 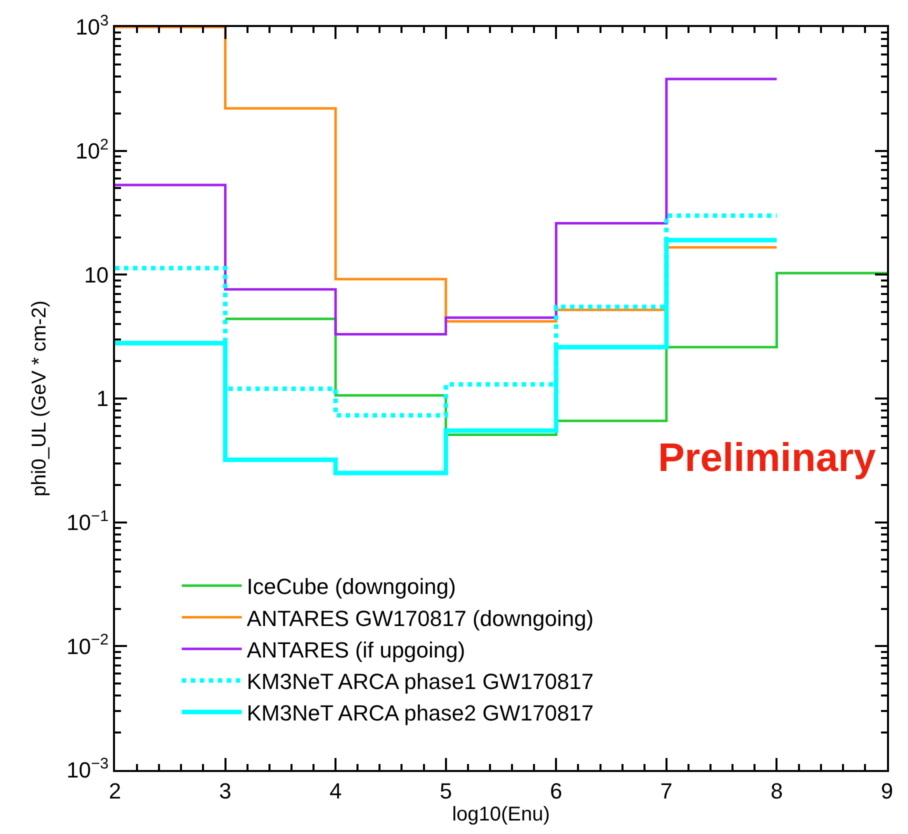 I want to click on y-tick-label: 1, so click(x=102, y=399).